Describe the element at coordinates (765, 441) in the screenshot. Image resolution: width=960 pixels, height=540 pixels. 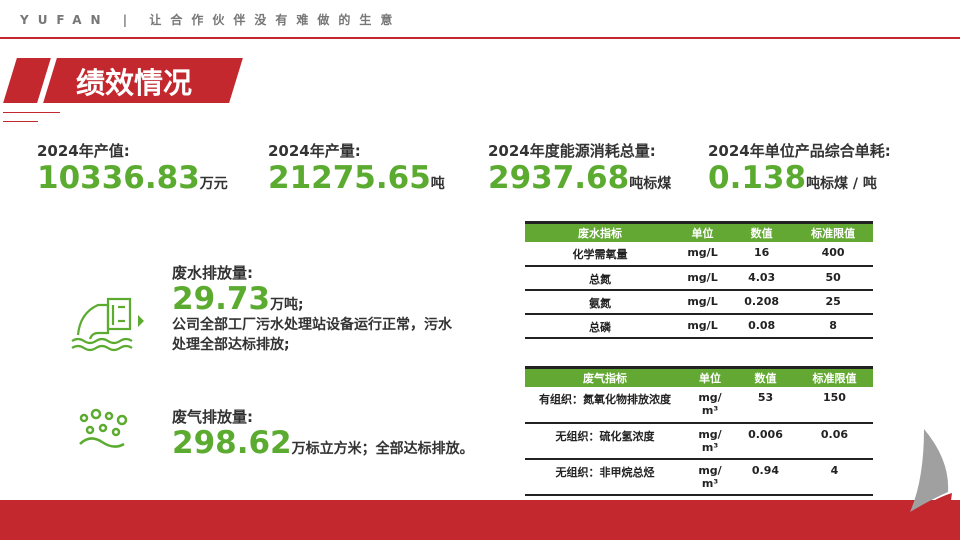
I see `table-cell: 0.006` at that location.